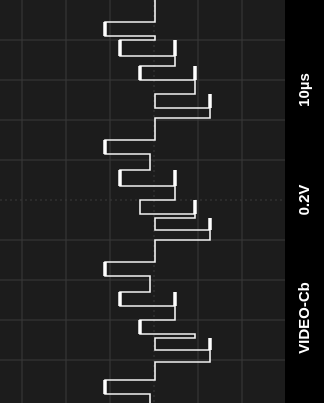 The image size is (324, 403). What do you see at coordinates (304, 318) in the screenshot?
I see `channel-label: VIDEO-Cb` at bounding box center [304, 318].